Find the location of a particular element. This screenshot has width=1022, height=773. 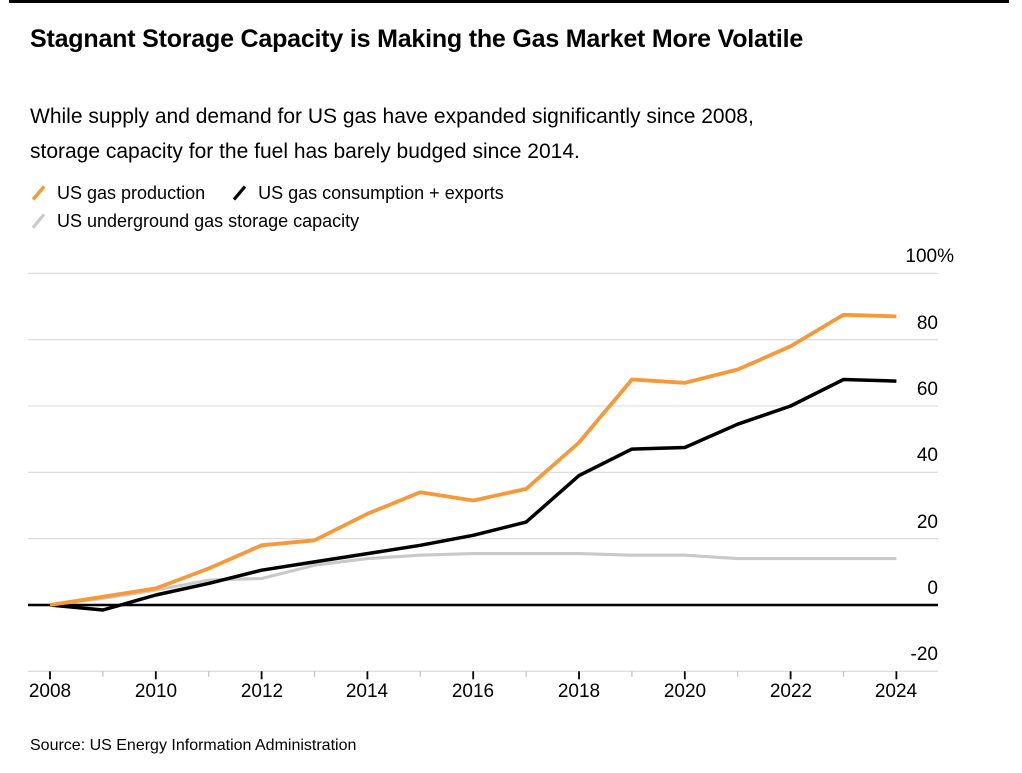

top-rule is located at coordinates (509, 1).